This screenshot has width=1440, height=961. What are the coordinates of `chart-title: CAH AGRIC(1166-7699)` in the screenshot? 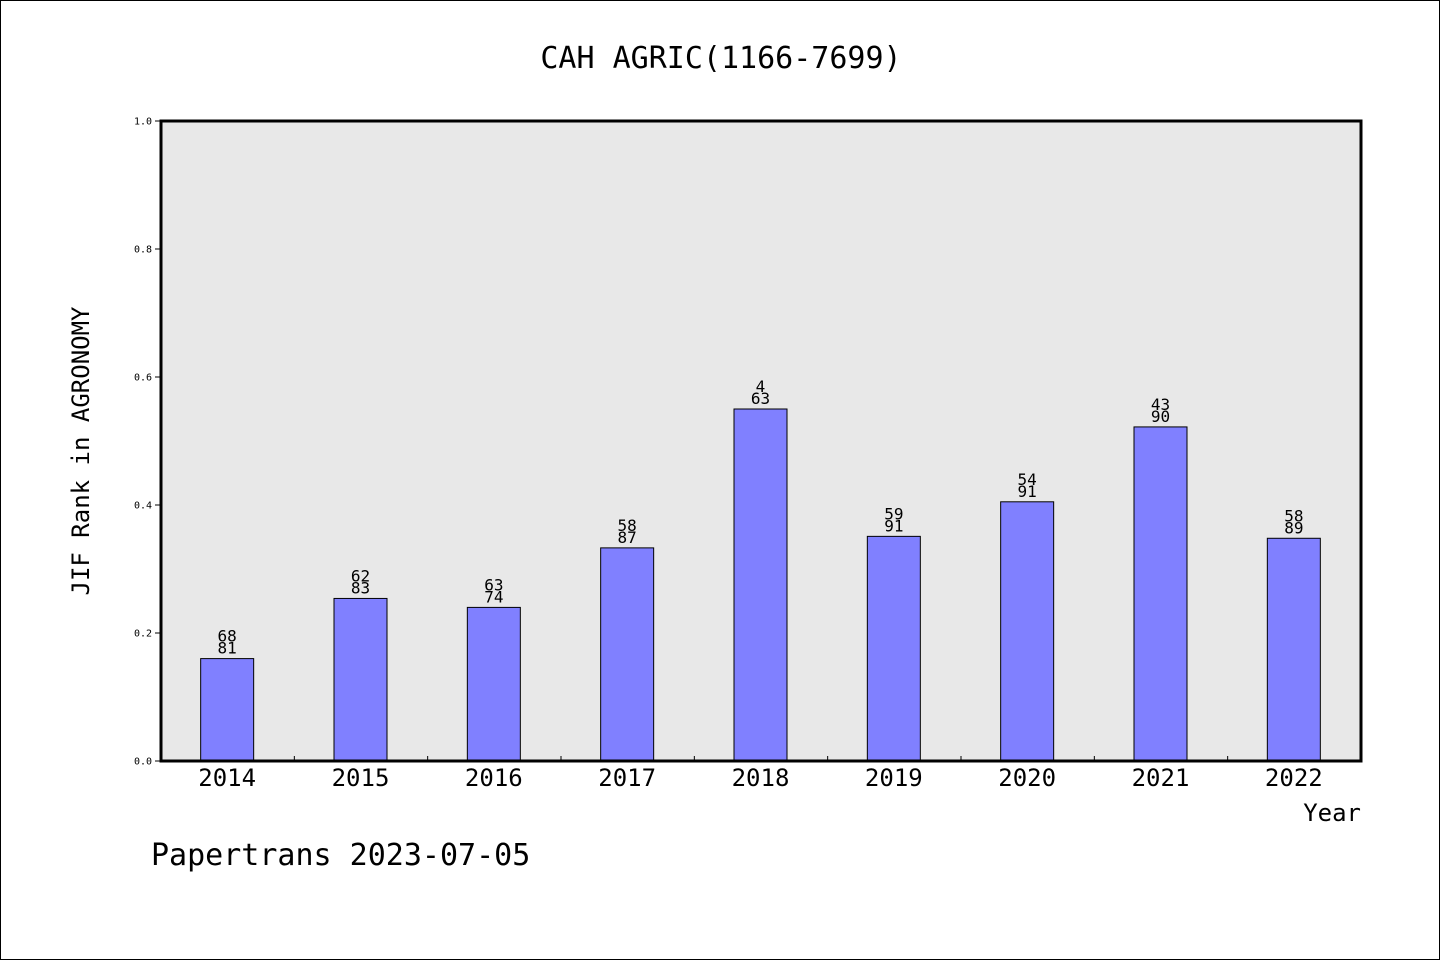 It's located at (720, 58).